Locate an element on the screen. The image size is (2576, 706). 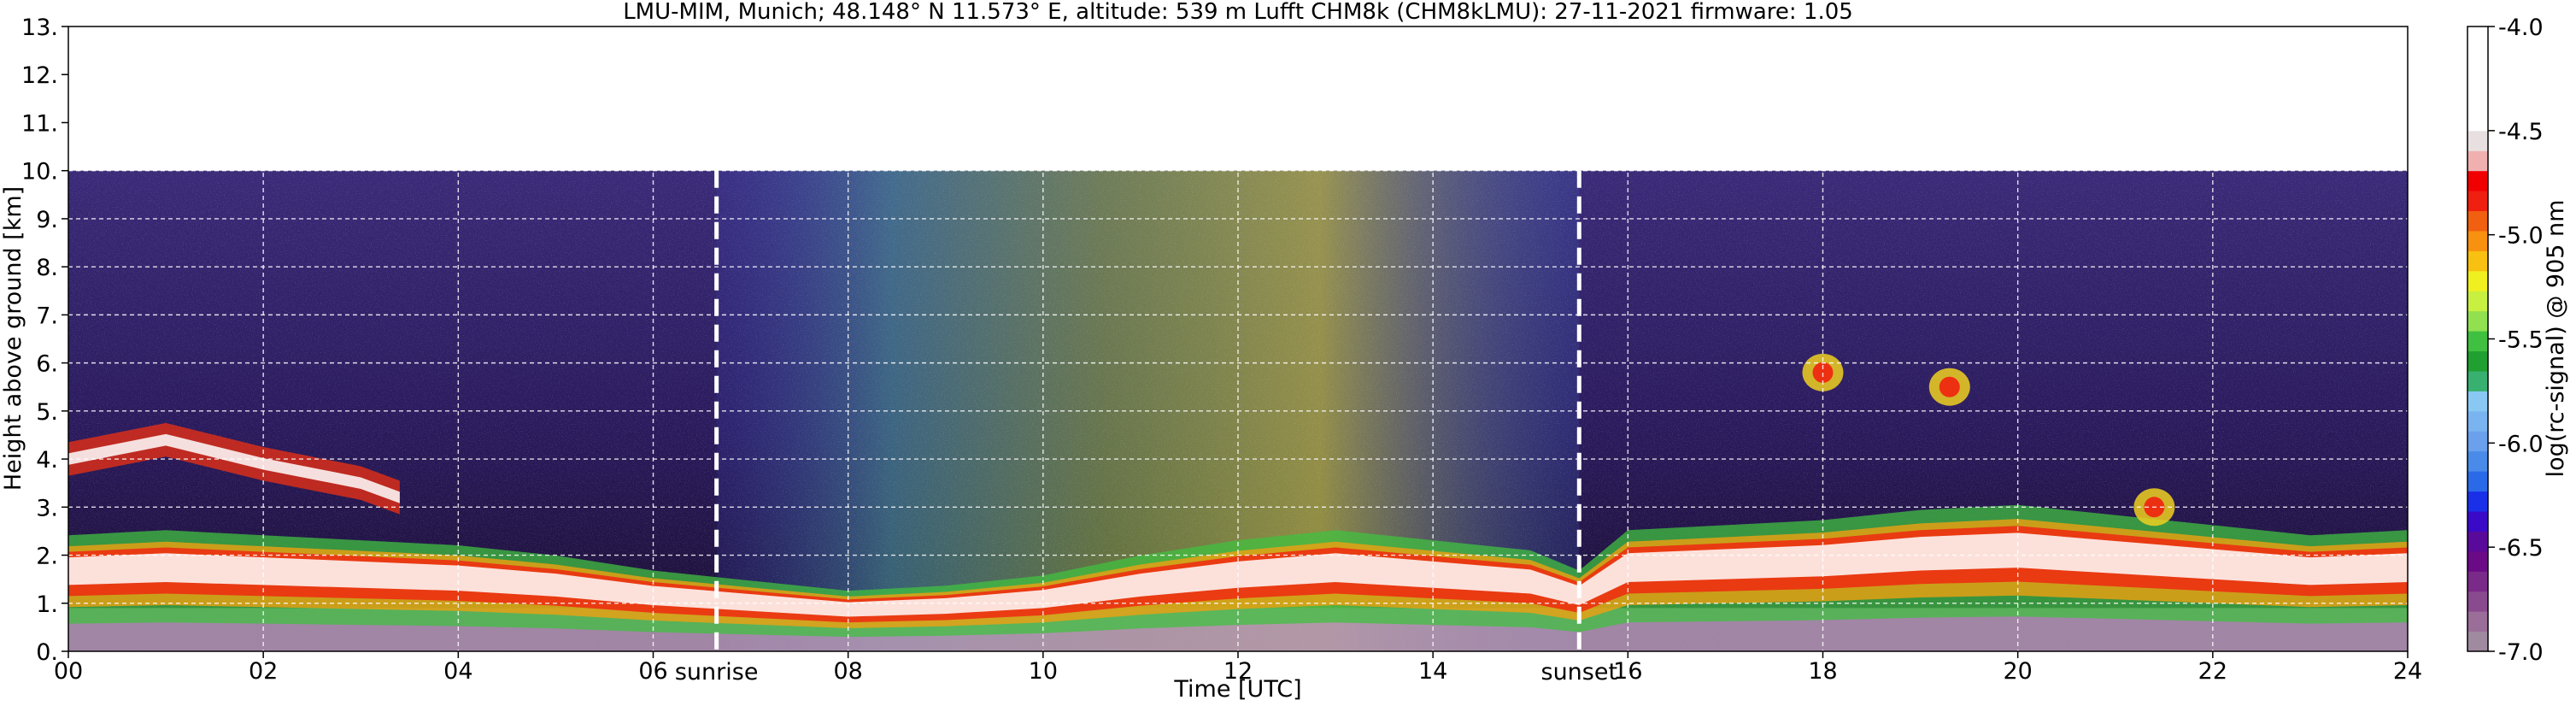
y-tick-label: 10. is located at coordinates (39, 172).